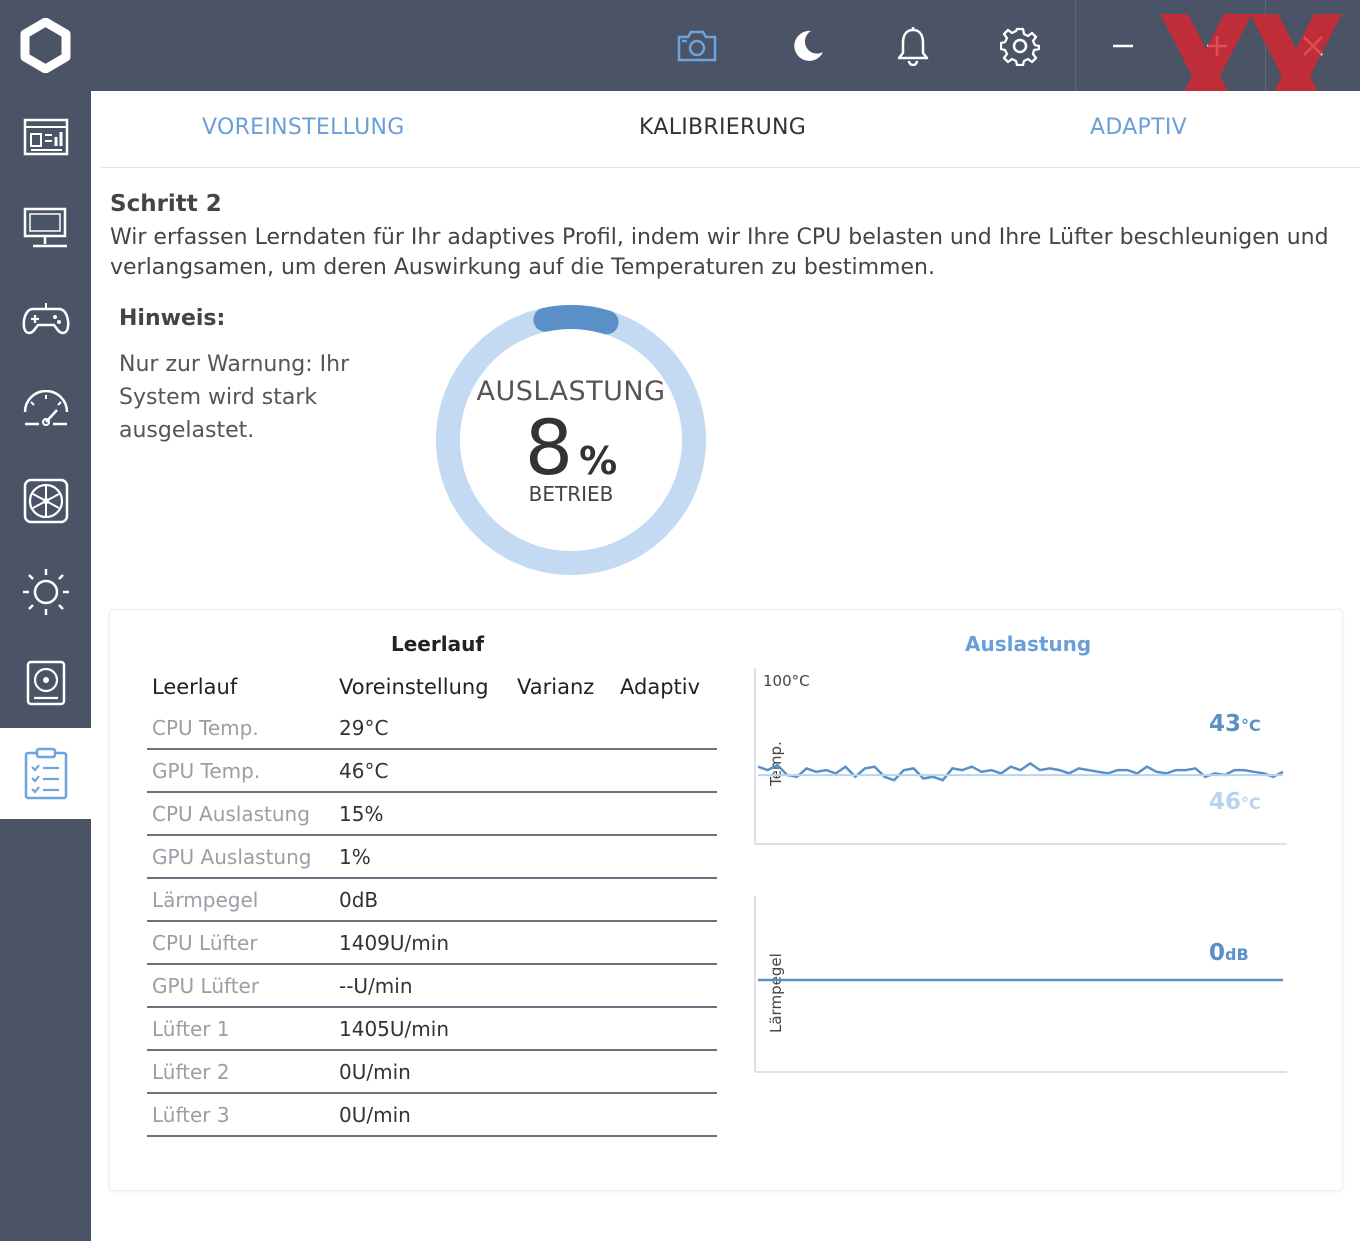  I want to click on idle-title: Leerlauf, so click(438, 644).